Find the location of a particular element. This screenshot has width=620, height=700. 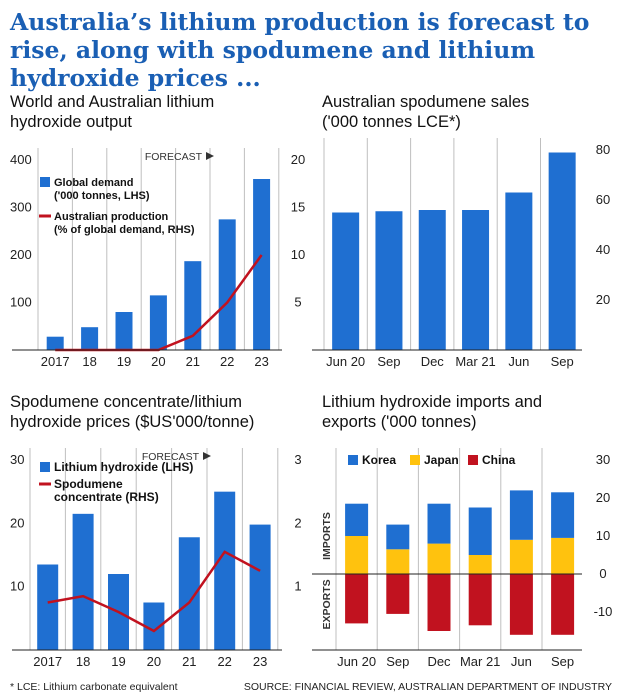

exports-label: EXPORTS is located at coordinates (327, 604).